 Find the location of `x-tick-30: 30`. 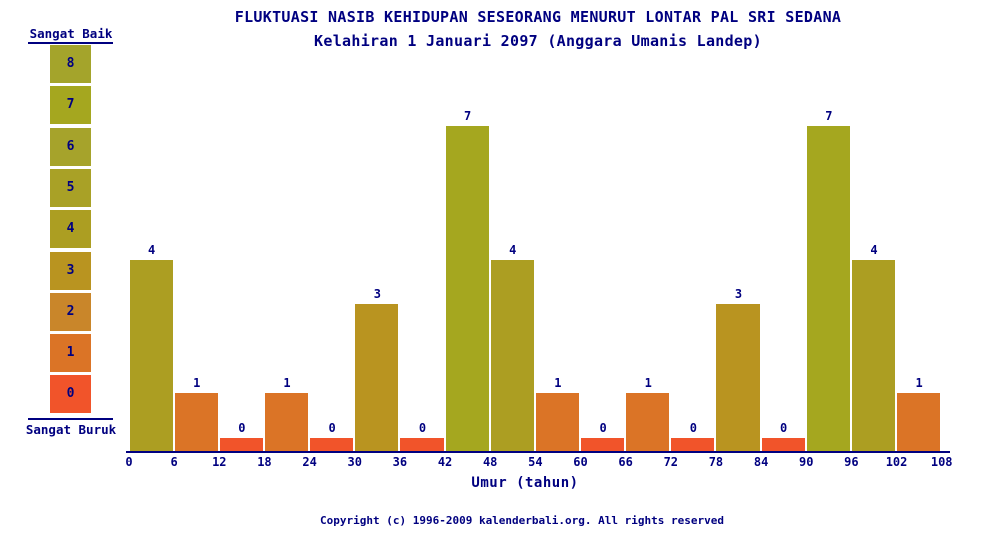

x-tick-30: 30 is located at coordinates (354, 462).